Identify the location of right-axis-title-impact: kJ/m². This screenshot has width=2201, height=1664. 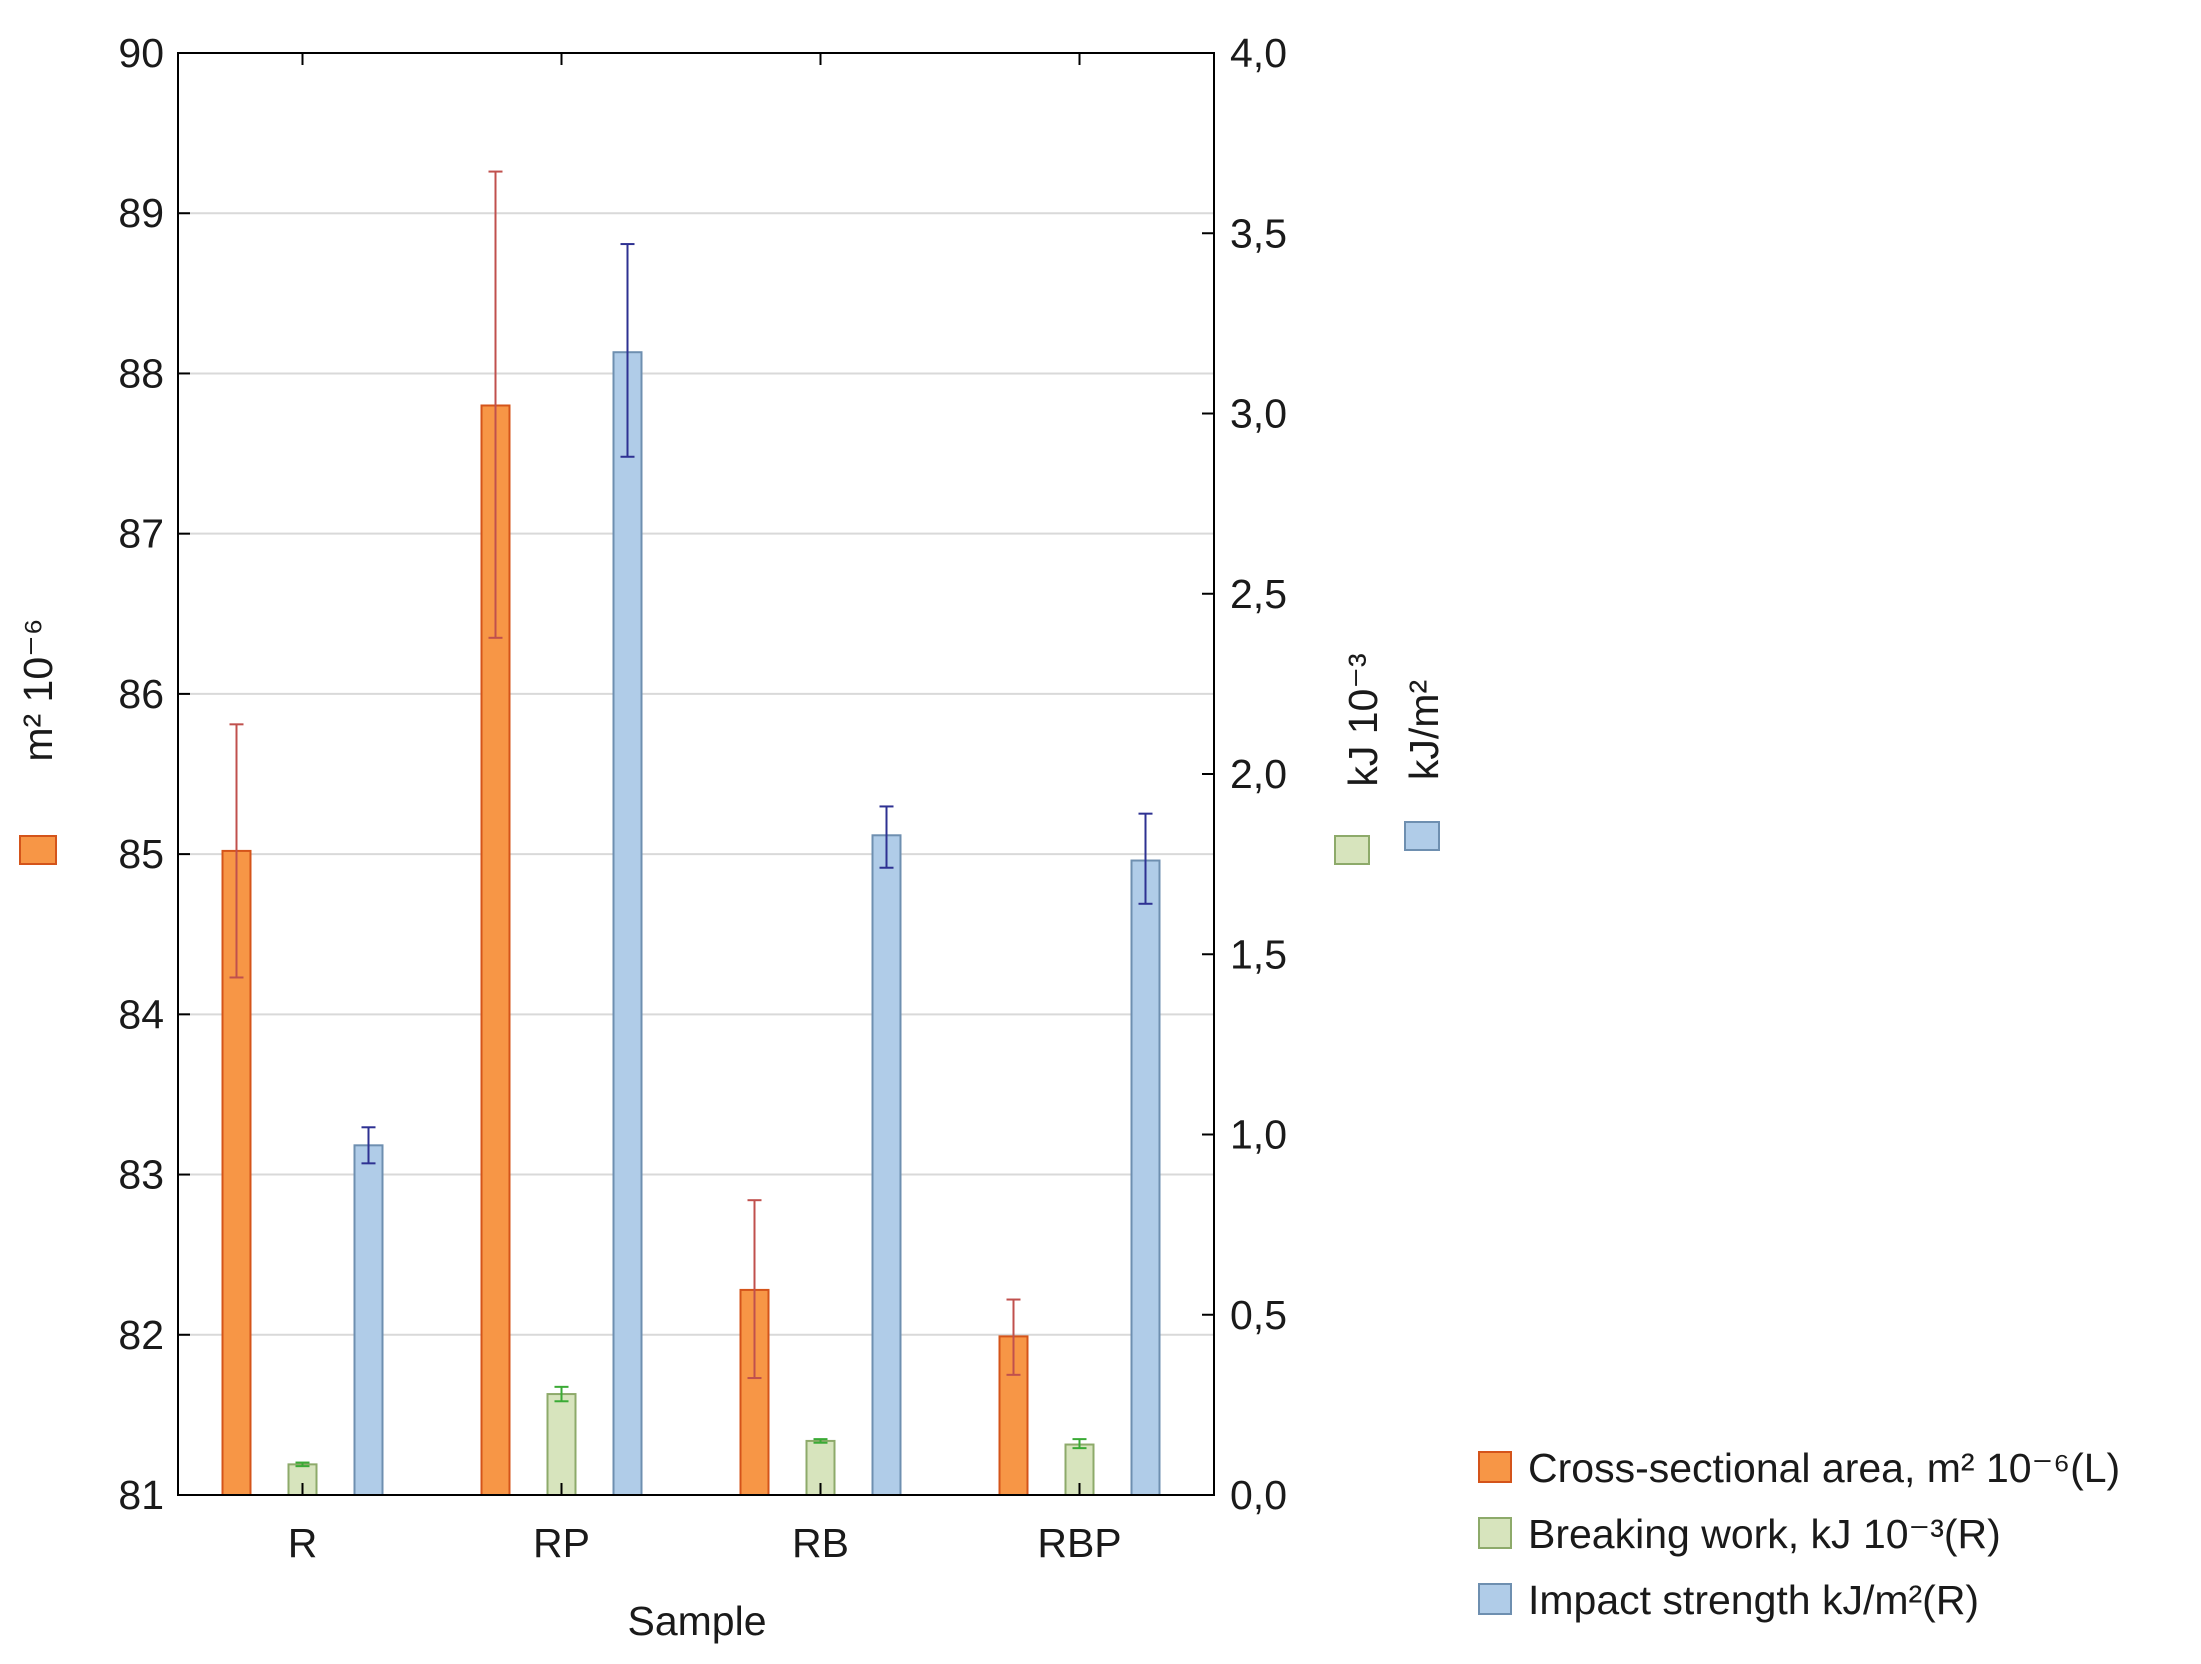
(1424, 730).